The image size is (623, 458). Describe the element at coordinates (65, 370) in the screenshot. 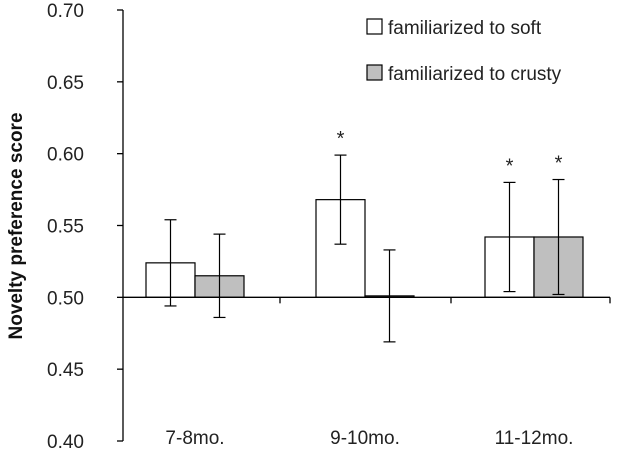

I see `y-tick-label: 0.45` at that location.